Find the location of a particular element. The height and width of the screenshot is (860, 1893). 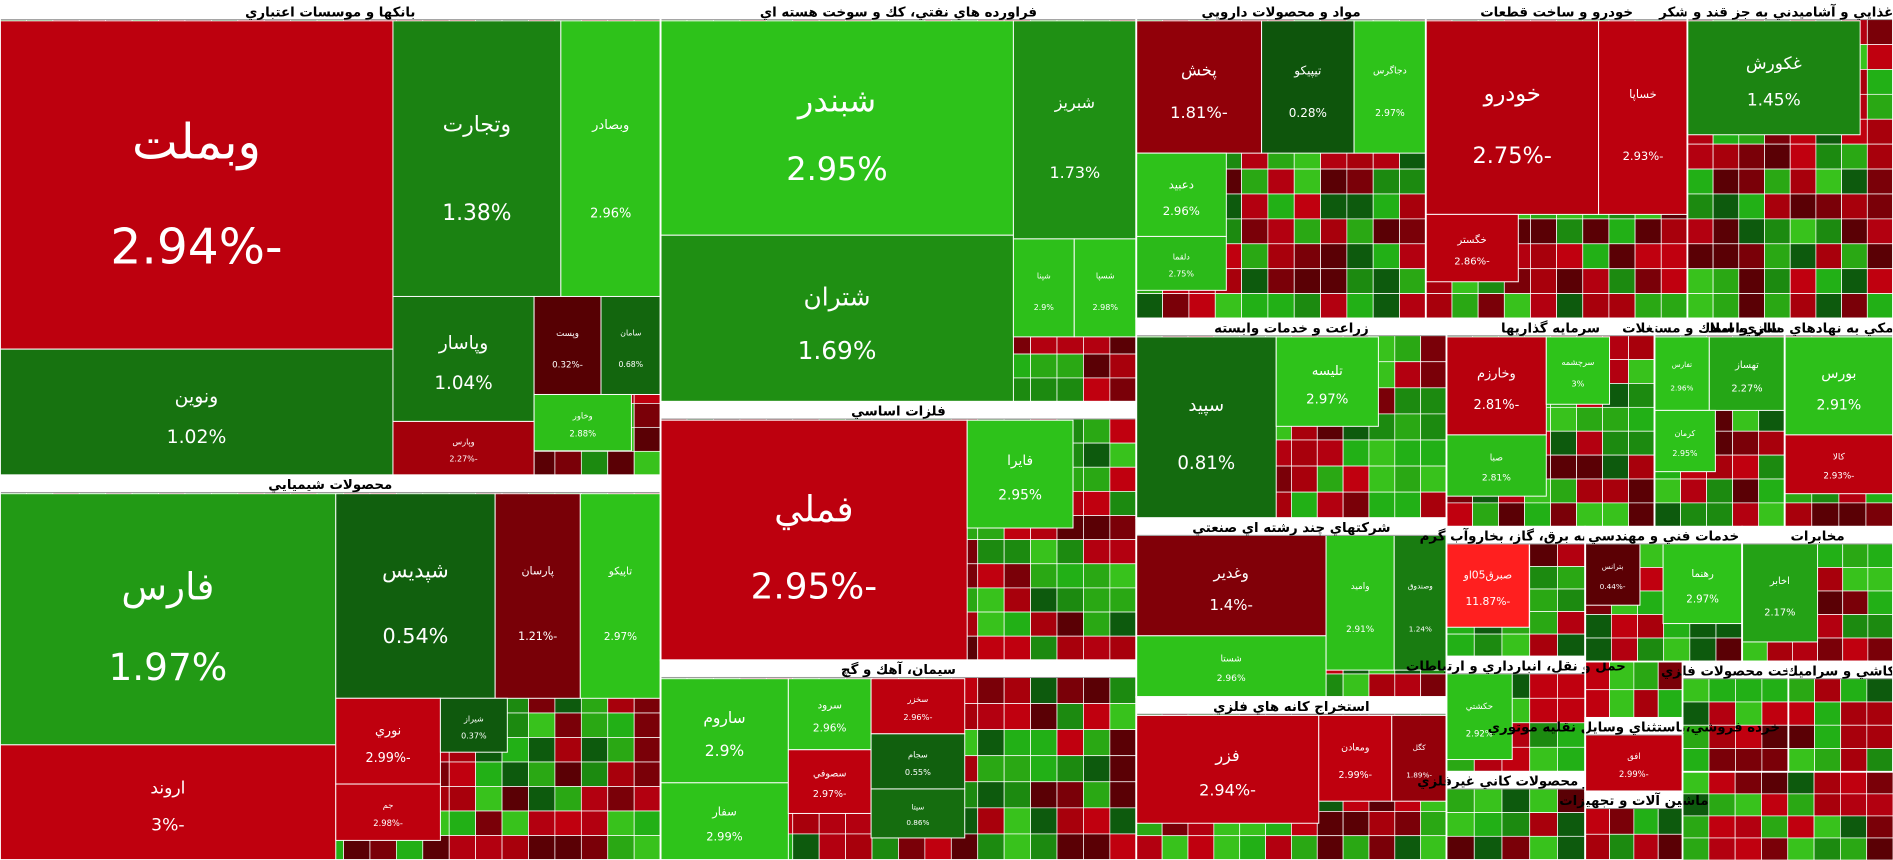

sector-border is located at coordinates (1634, 754).